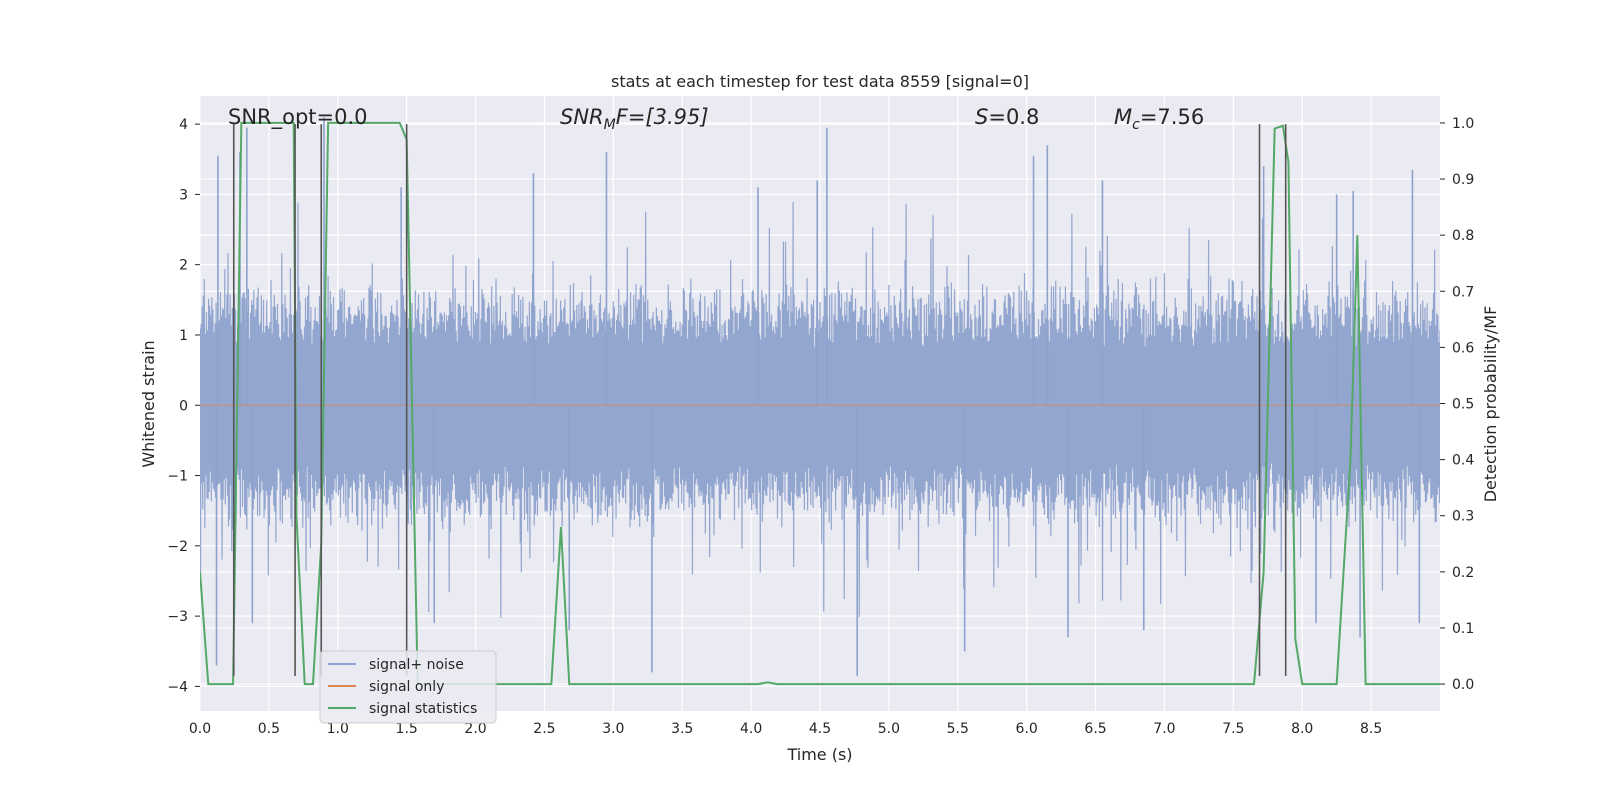 This screenshot has height=804, width=1600. I want to click on snr-mf-sub: M, so click(610, 125).